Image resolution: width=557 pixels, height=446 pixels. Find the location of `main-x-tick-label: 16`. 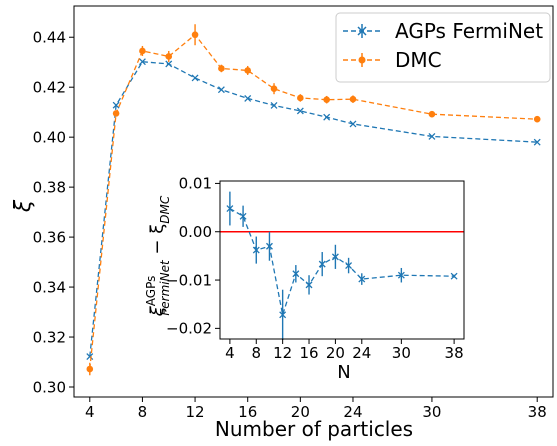

main-x-tick-label: 16 is located at coordinates (247, 412).